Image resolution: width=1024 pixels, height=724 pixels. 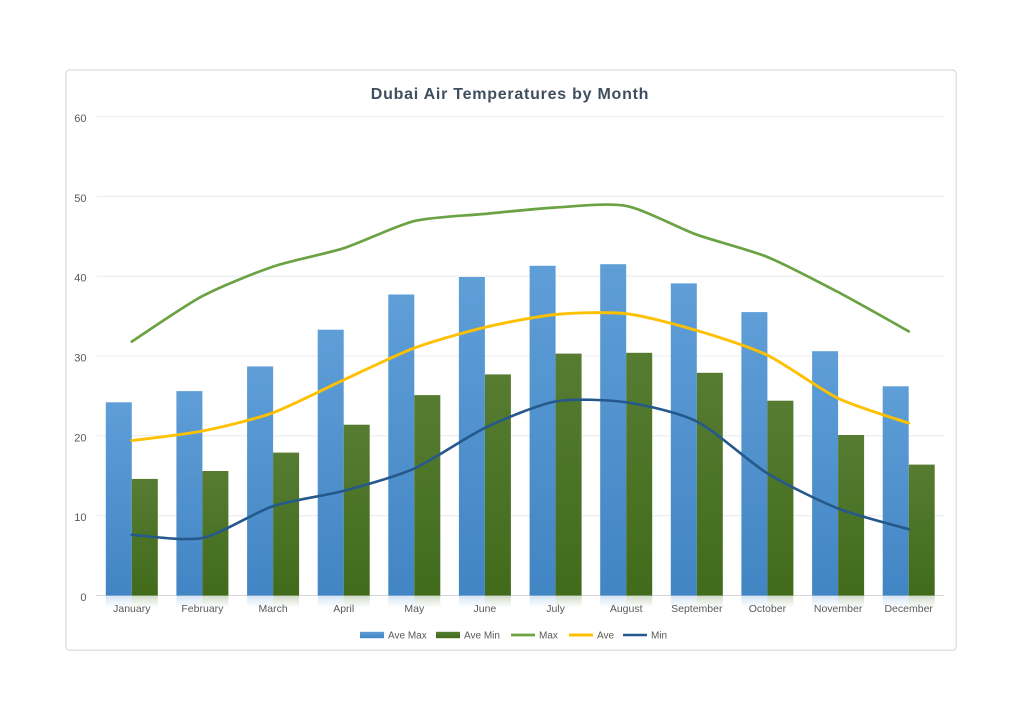 I want to click on svg-text: October, so click(x=768, y=609).